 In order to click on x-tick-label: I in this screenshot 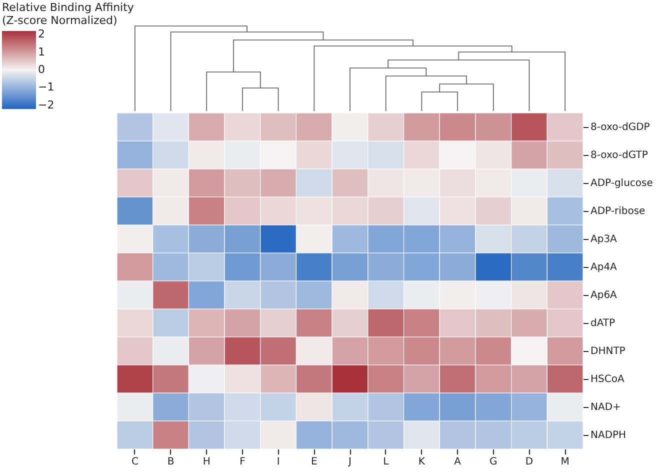, I will do `click(278, 462)`.